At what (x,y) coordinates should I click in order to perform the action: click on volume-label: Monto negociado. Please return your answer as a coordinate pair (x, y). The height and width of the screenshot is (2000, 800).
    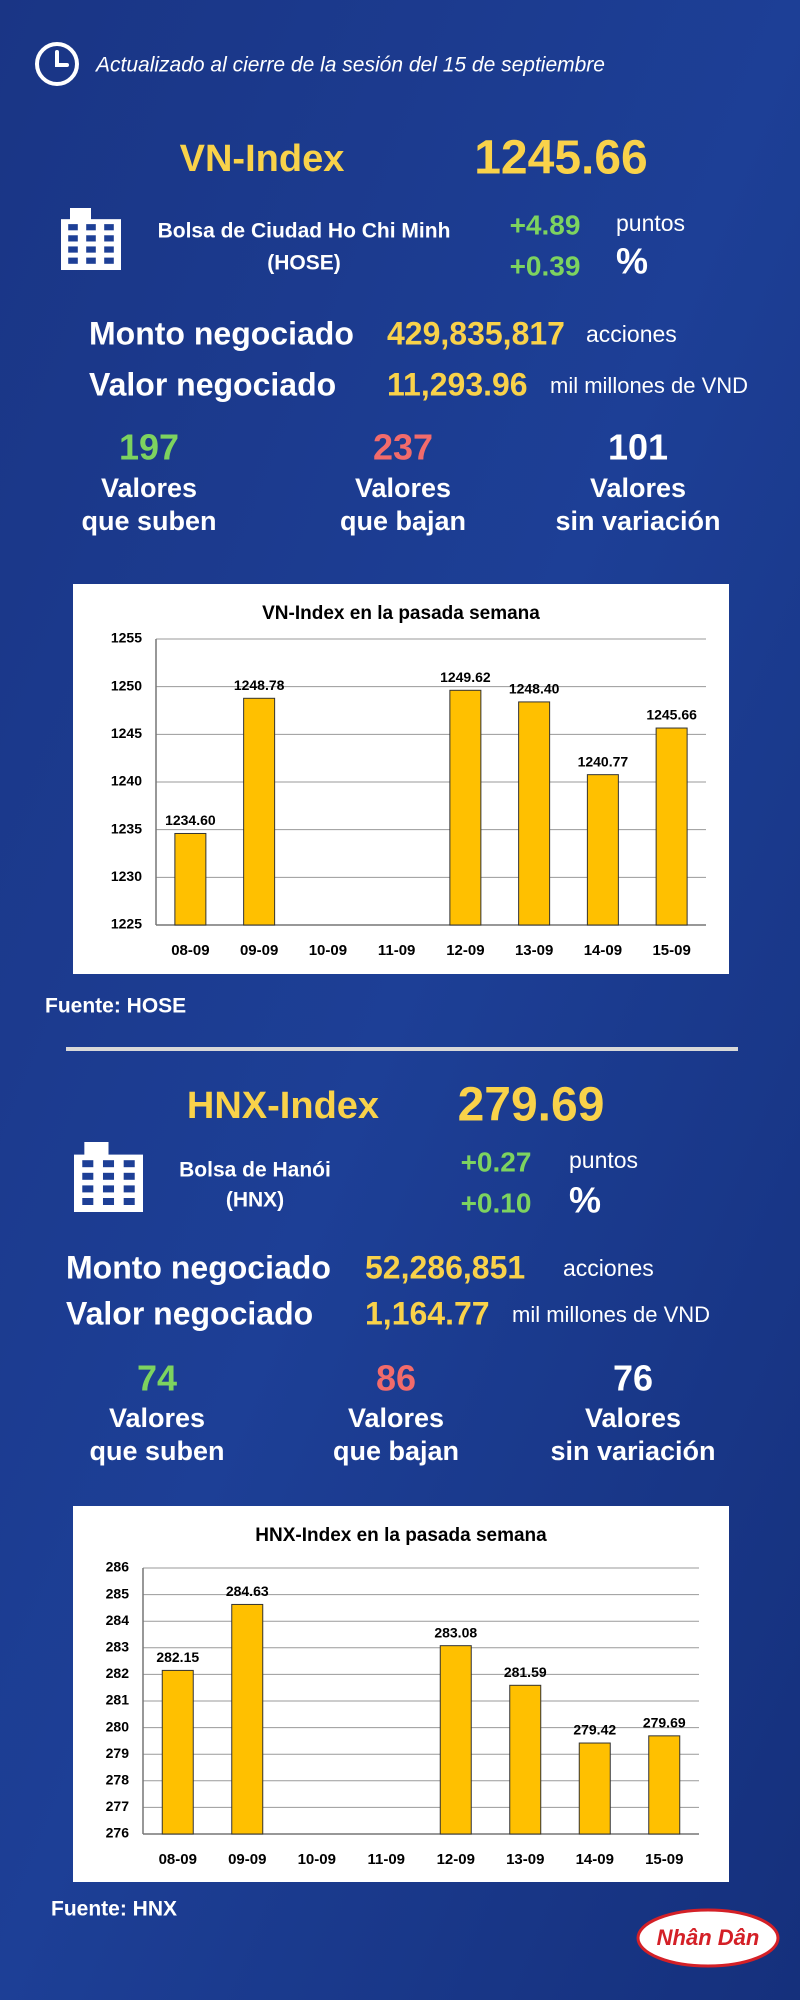
    Looking at the image, I should click on (198, 1267).